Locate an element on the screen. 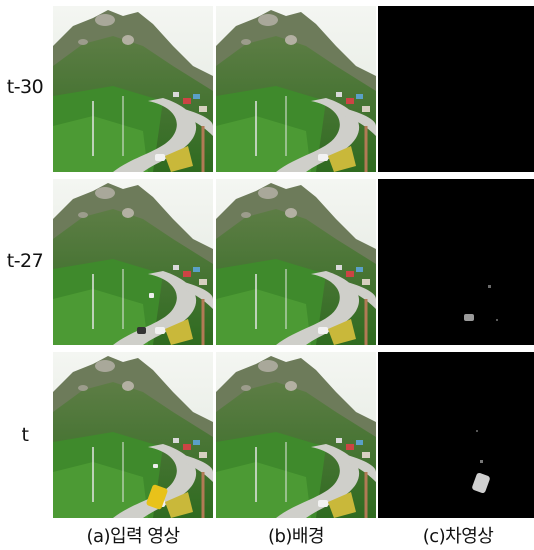 This screenshot has width=534, height=550. input-image-t is located at coordinates (133, 435).